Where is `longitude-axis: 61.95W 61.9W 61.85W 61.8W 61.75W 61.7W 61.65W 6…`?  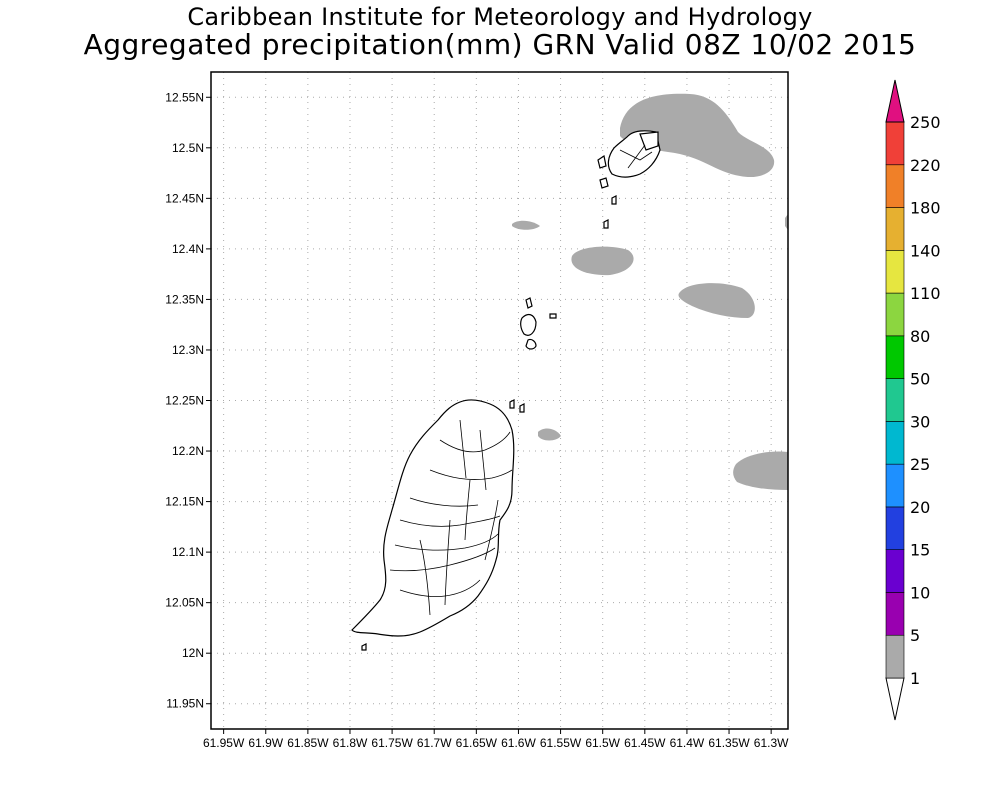 longitude-axis: 61.95W 61.9W 61.85W 61.8W 61.75W 61.7W 61.65W 6… is located at coordinates (496, 739).